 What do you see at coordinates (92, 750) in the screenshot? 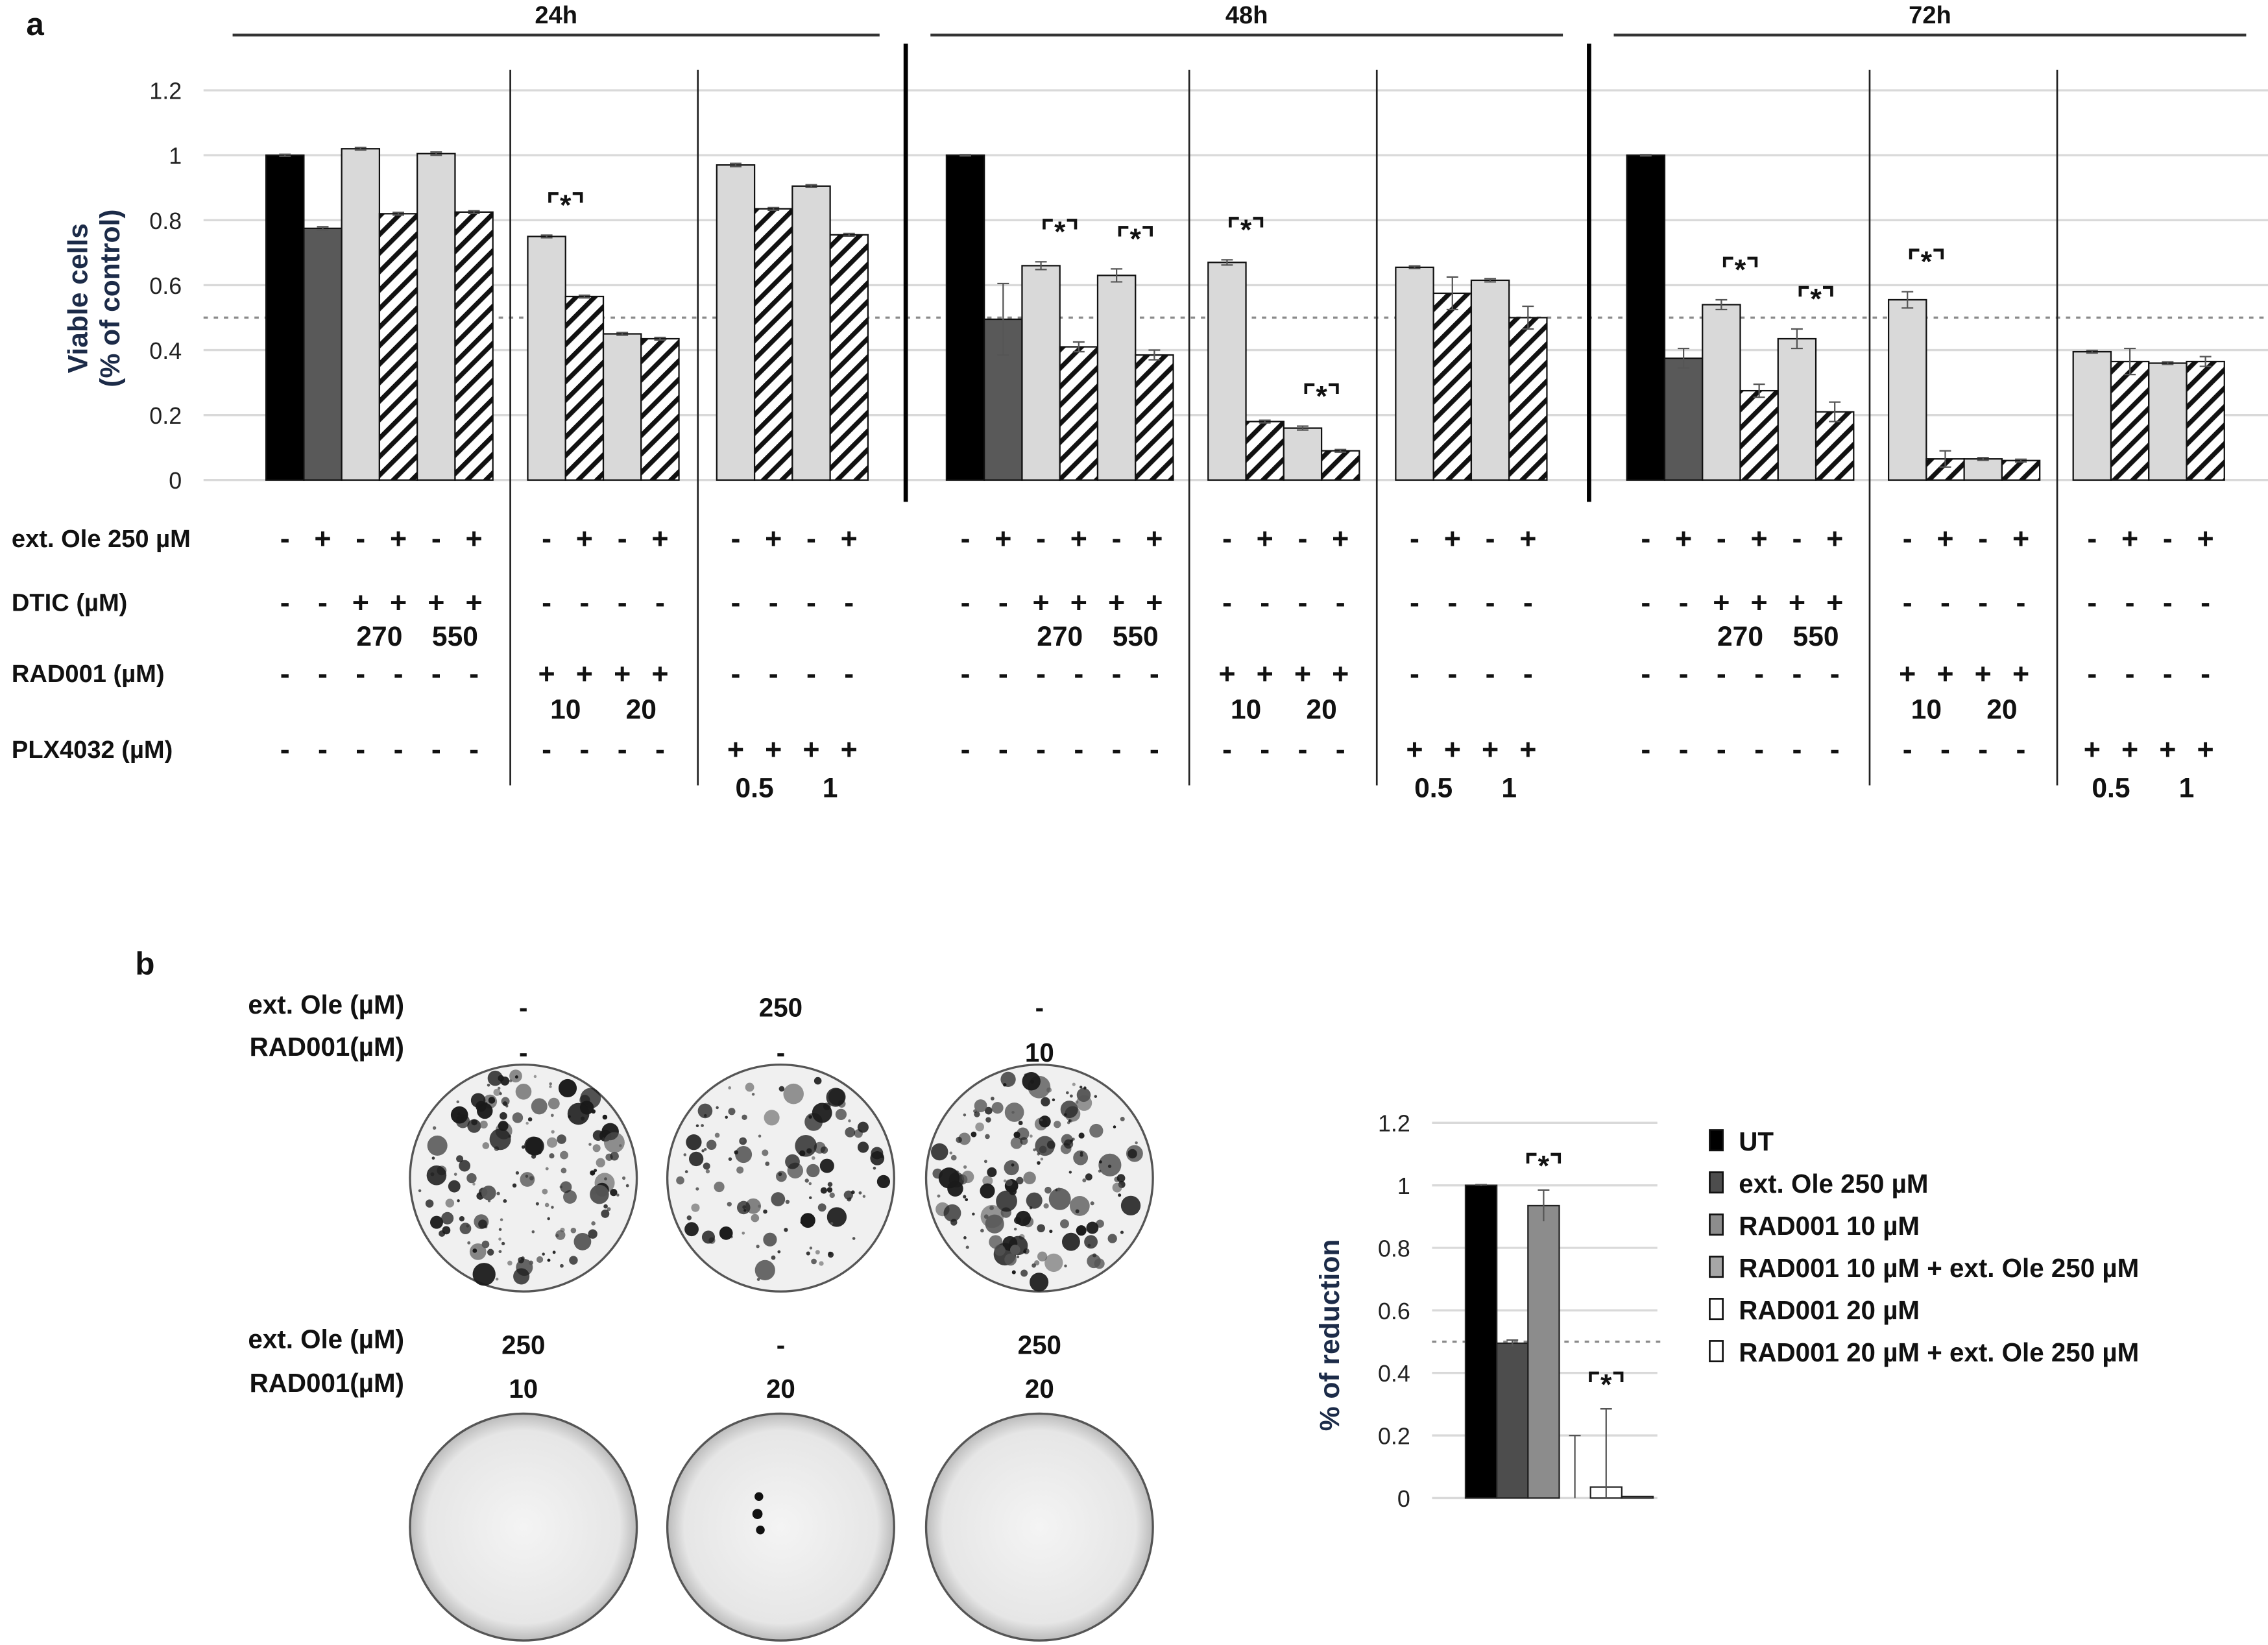
I see `condition-row-label: PLX4032 (µM)` at bounding box center [92, 750].